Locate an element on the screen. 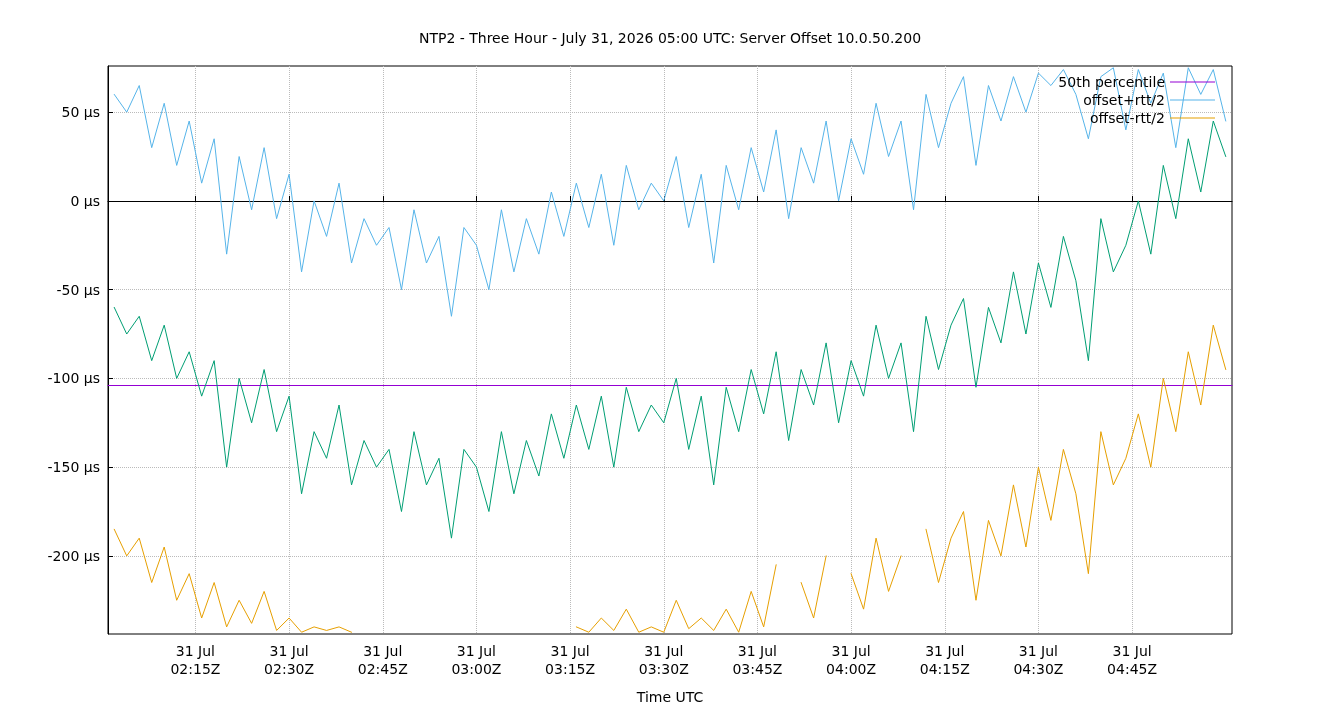  chart-title: NTP2 - Three Hour - July 31, 2026 05:00 UTC: Server Offset 10.0.50.200 is located at coordinates (670, 38).